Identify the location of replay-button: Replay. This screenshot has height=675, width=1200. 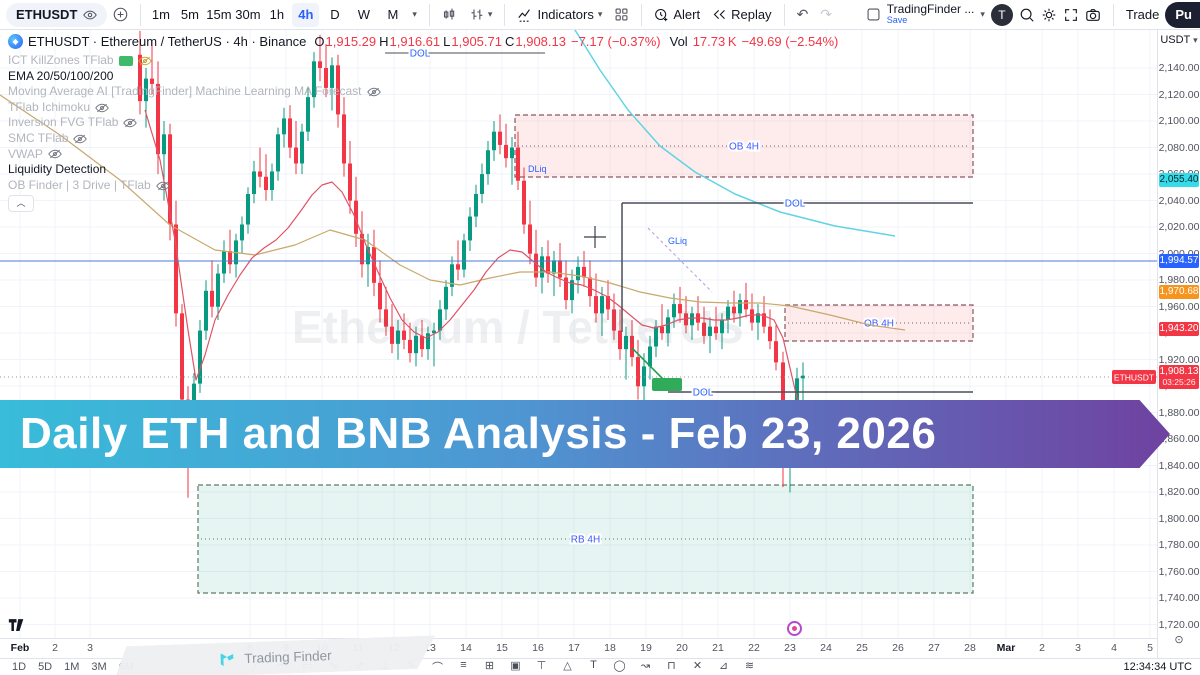
(741, 15).